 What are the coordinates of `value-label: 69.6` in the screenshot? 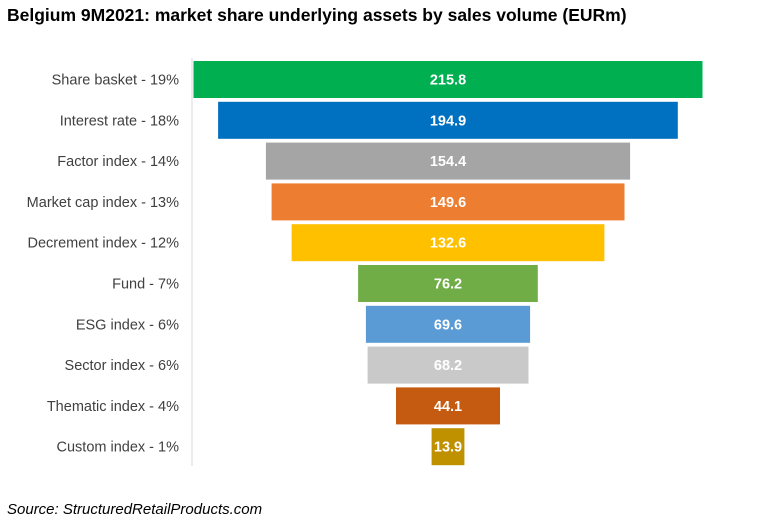 It's located at (448, 325).